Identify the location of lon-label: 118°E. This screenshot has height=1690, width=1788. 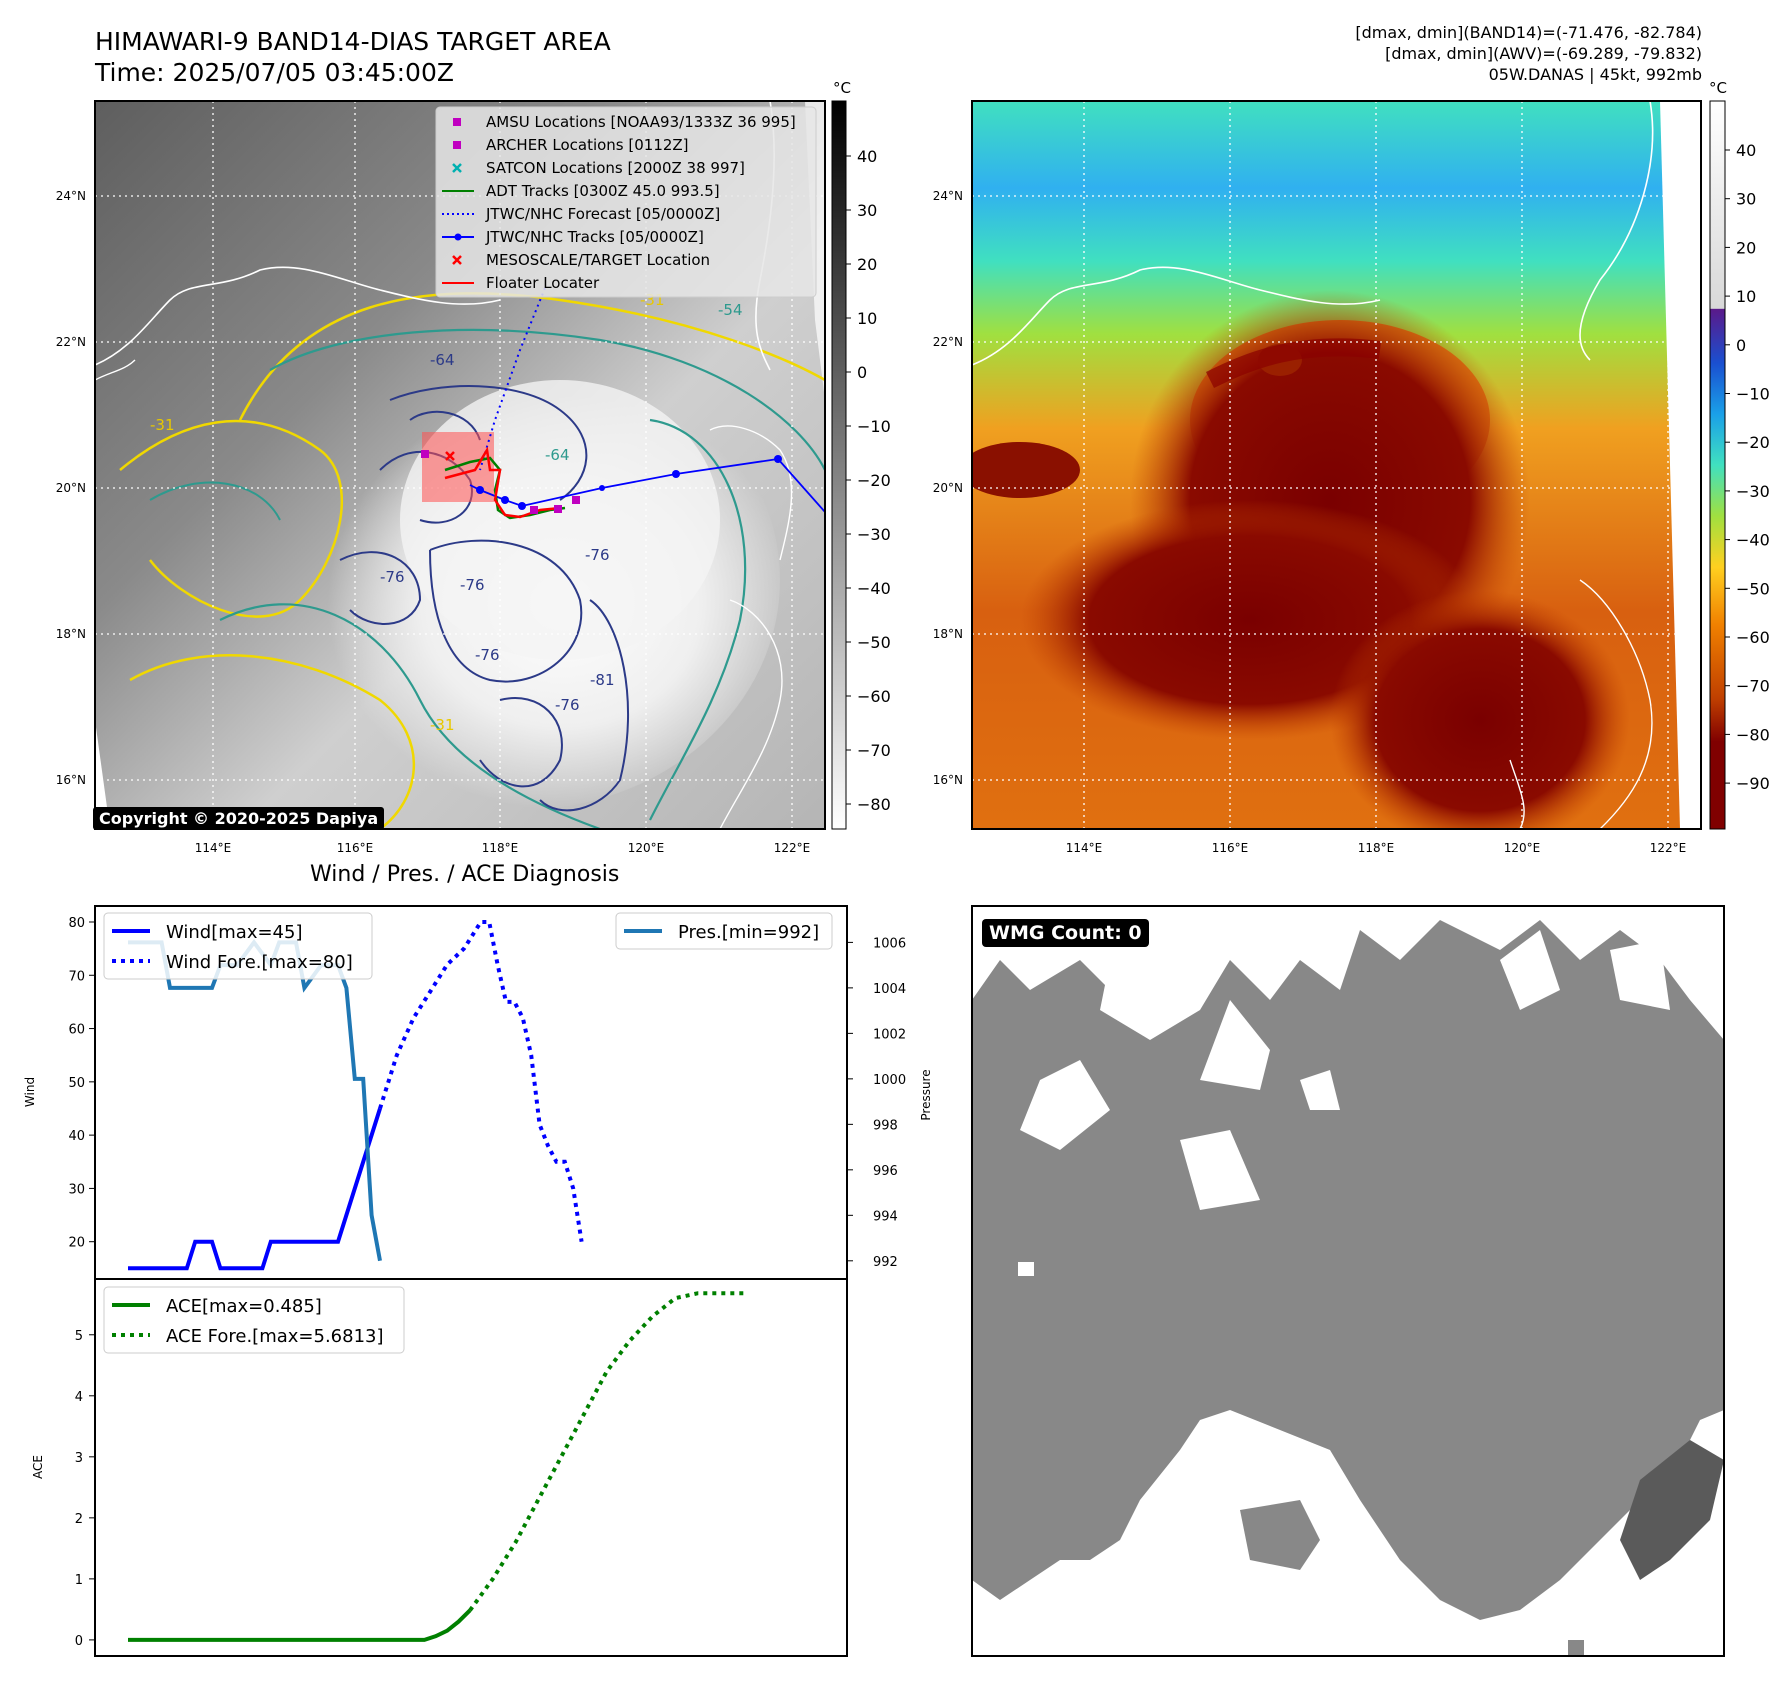
(1376, 848).